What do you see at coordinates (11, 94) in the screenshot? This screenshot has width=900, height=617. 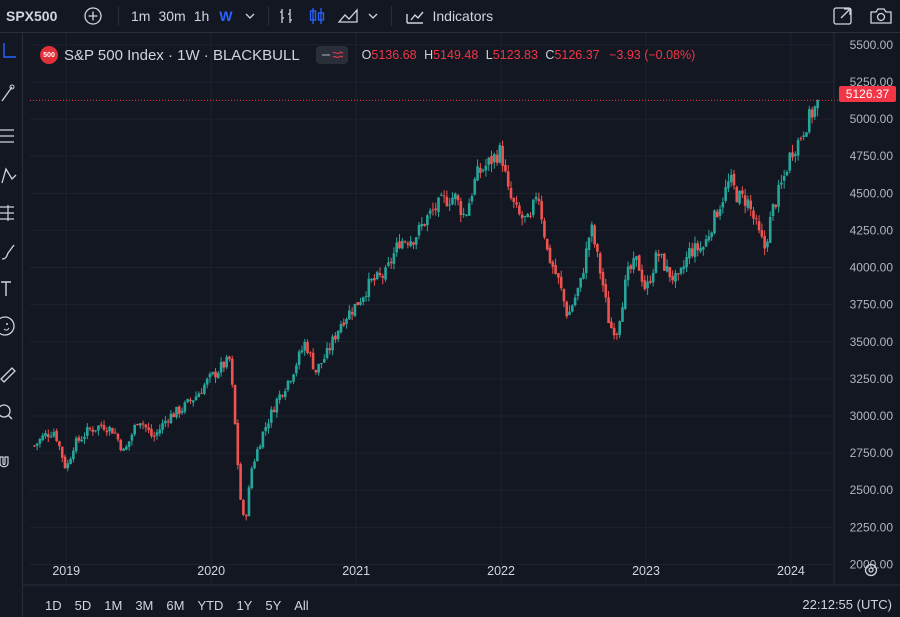 I see `trend-line-icon` at bounding box center [11, 94].